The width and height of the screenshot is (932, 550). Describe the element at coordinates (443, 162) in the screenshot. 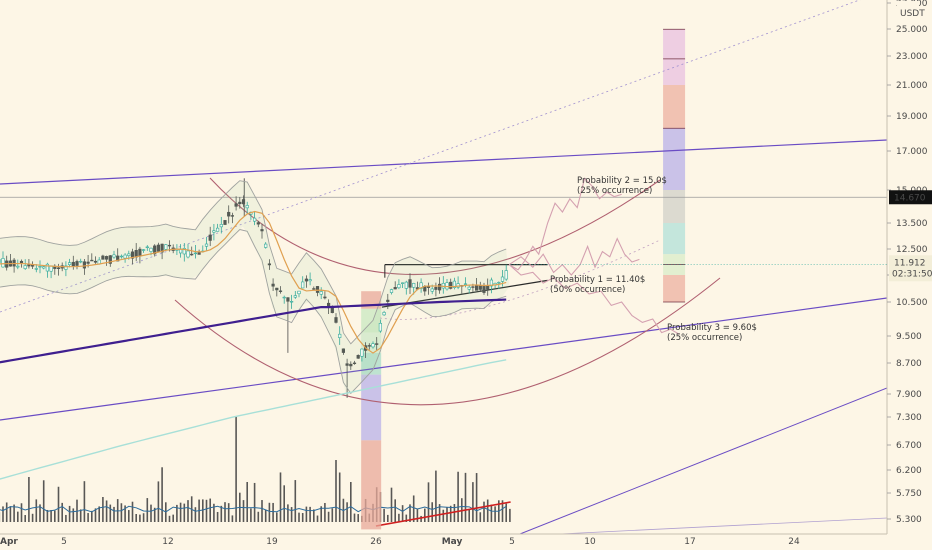

I see `upper-channel-line` at that location.